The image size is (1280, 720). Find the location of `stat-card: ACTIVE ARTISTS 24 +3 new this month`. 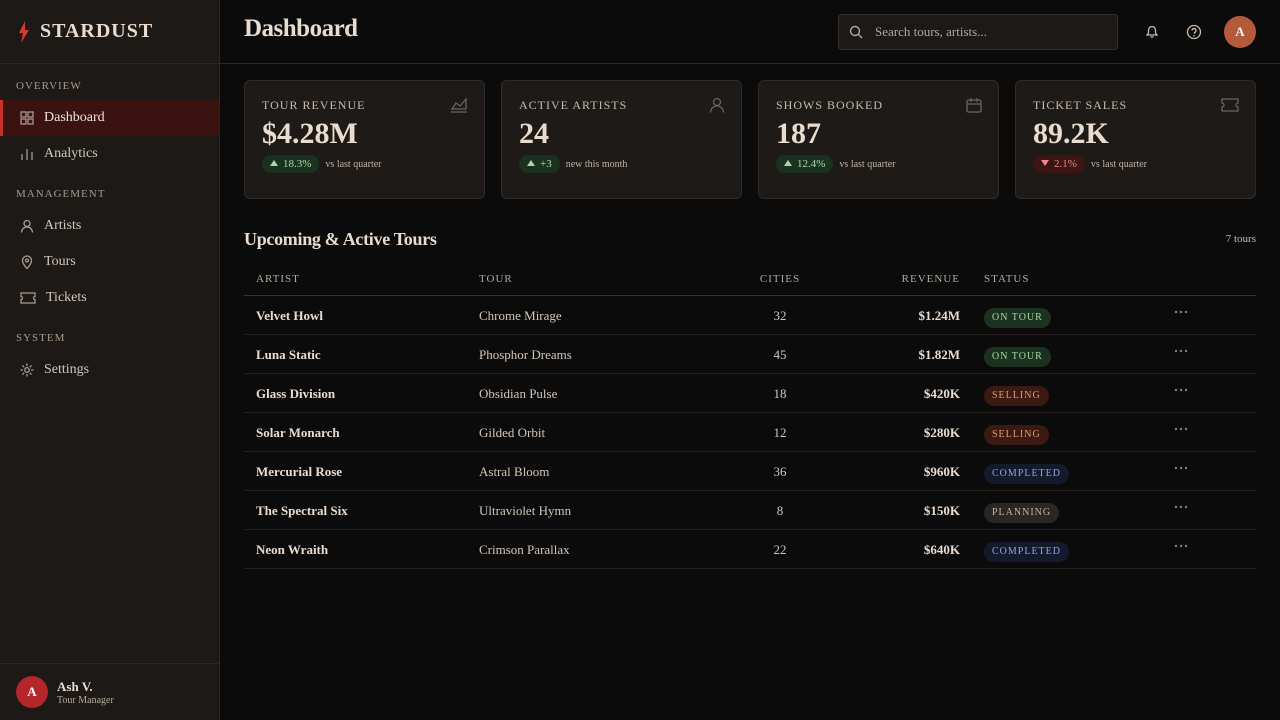

stat-card: ACTIVE ARTISTS 24 +3 new this month is located at coordinates (621, 139).